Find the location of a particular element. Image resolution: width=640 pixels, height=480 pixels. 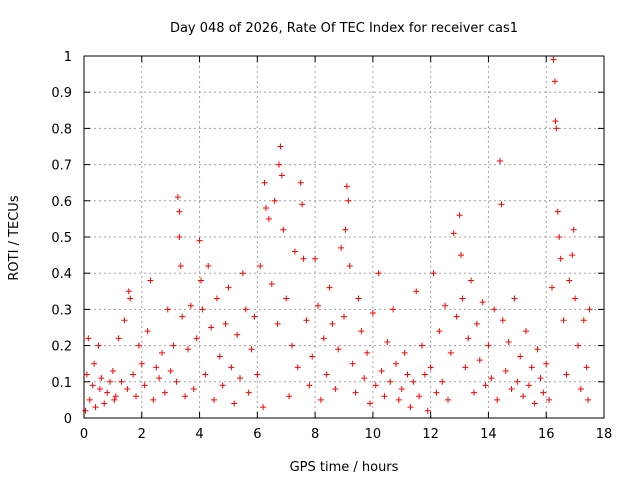

y-axis-label: ROTI / TECUs is located at coordinates (14, 237).